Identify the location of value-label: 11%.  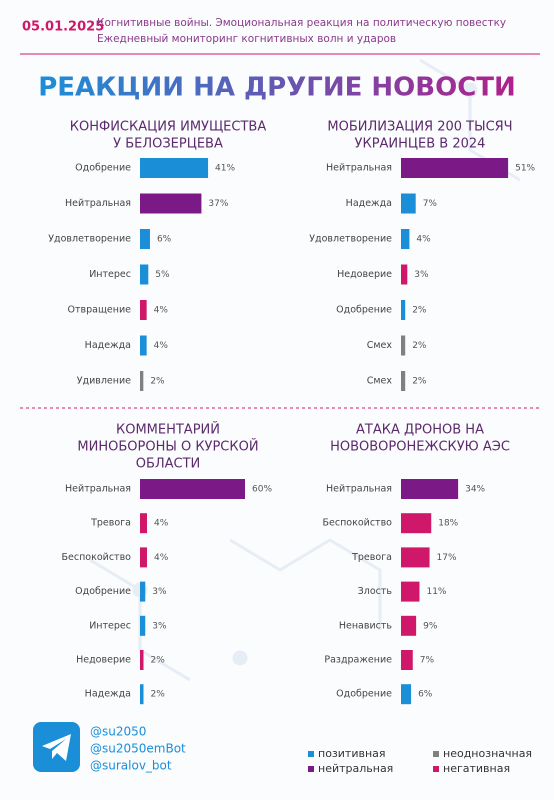
(436, 592).